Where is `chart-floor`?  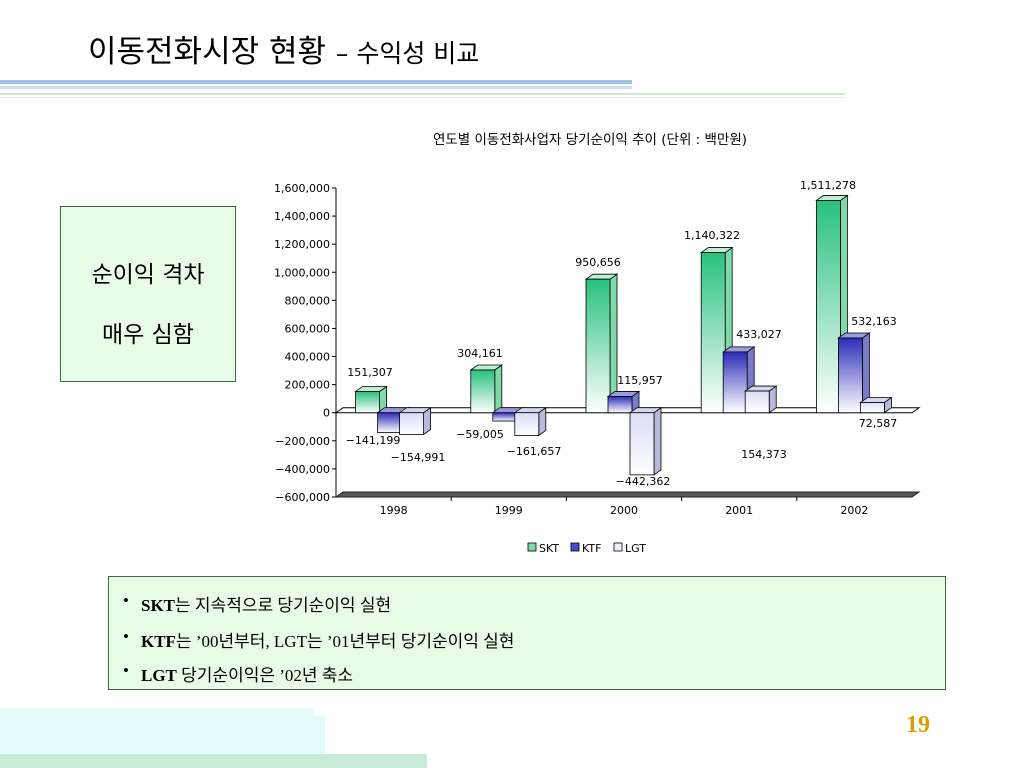
chart-floor is located at coordinates (627, 494).